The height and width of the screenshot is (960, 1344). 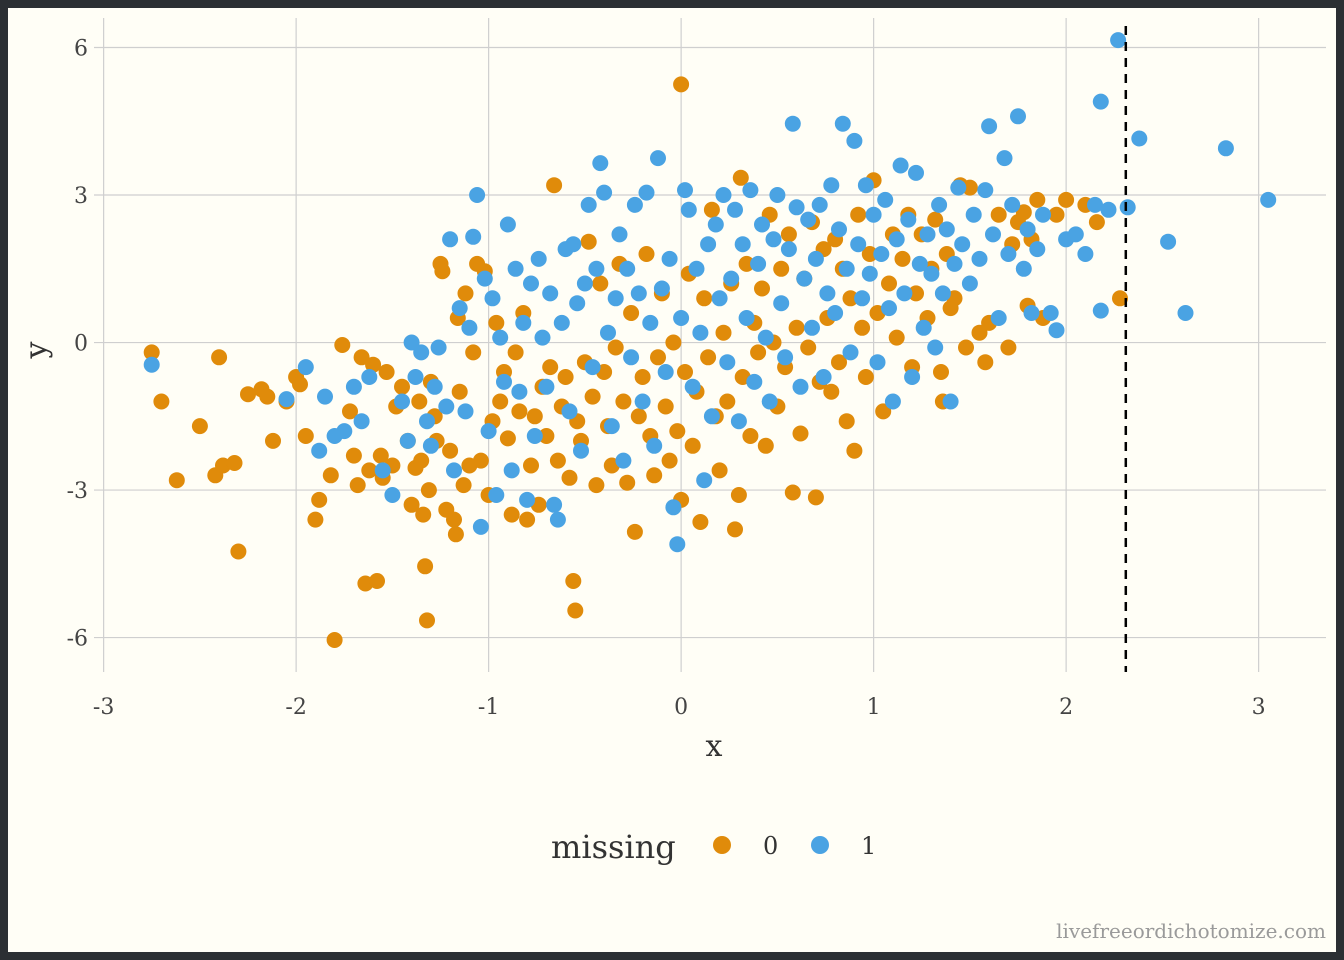 I want to click on legend: missing 0 1, so click(x=713, y=847).